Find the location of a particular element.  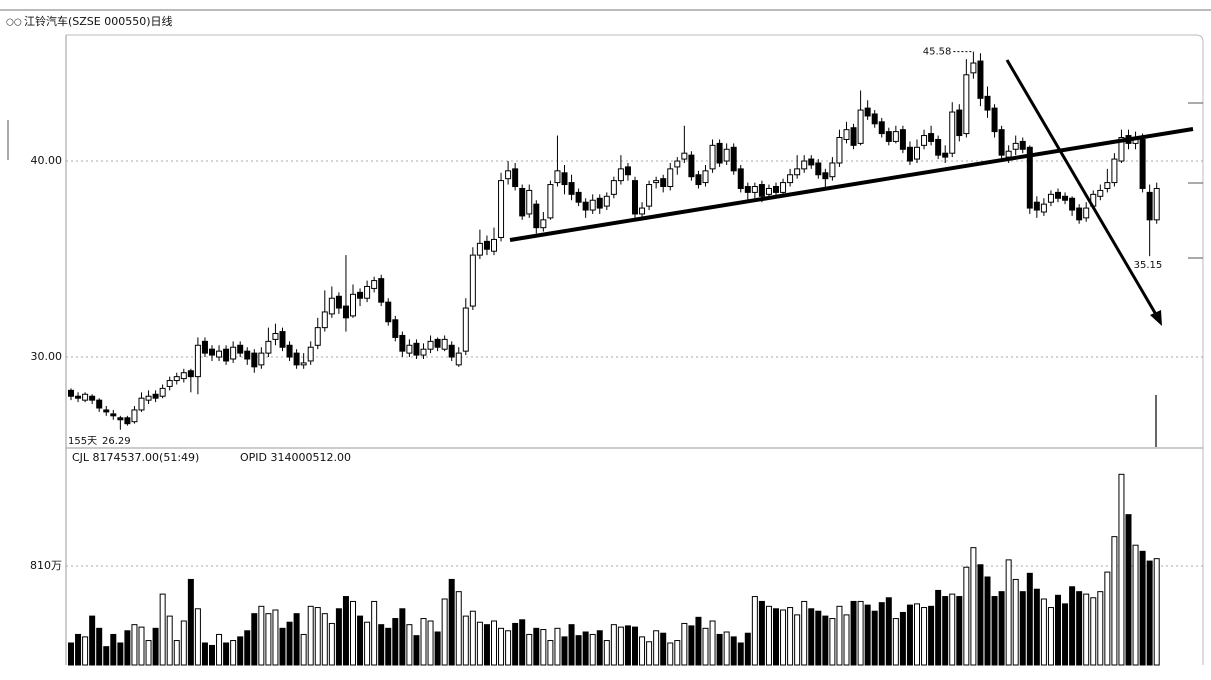

volume-indicator: OPID 314000512.00 is located at coordinates (295, 457).